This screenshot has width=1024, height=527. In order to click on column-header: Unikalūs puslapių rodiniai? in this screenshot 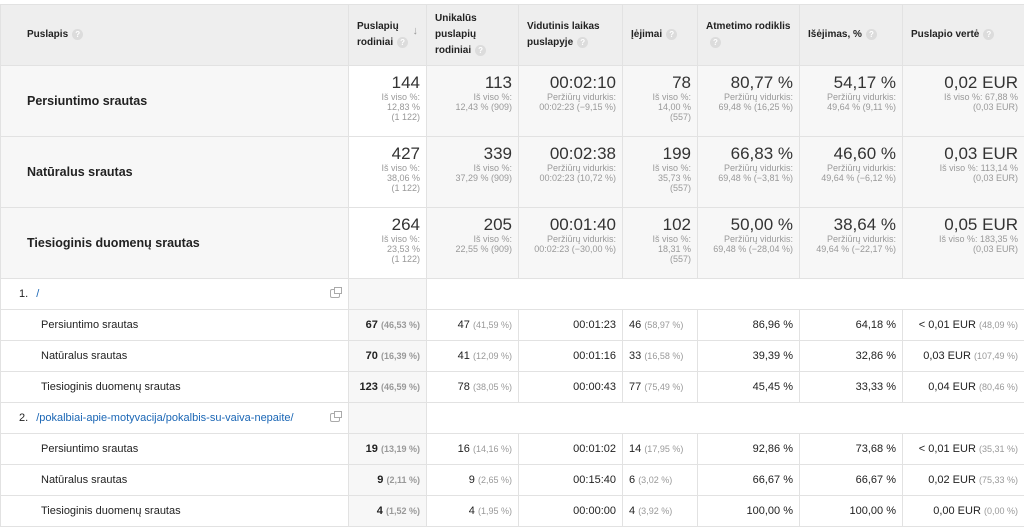, I will do `click(473, 35)`.